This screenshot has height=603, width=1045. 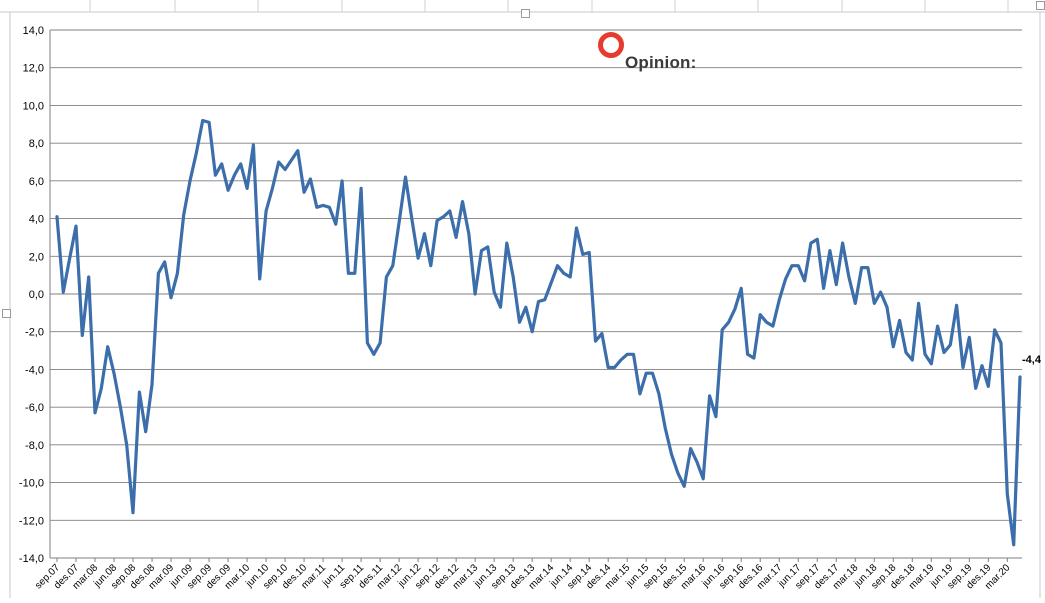 What do you see at coordinates (31, 521) in the screenshot?
I see `y-tick-label: -12,0` at bounding box center [31, 521].